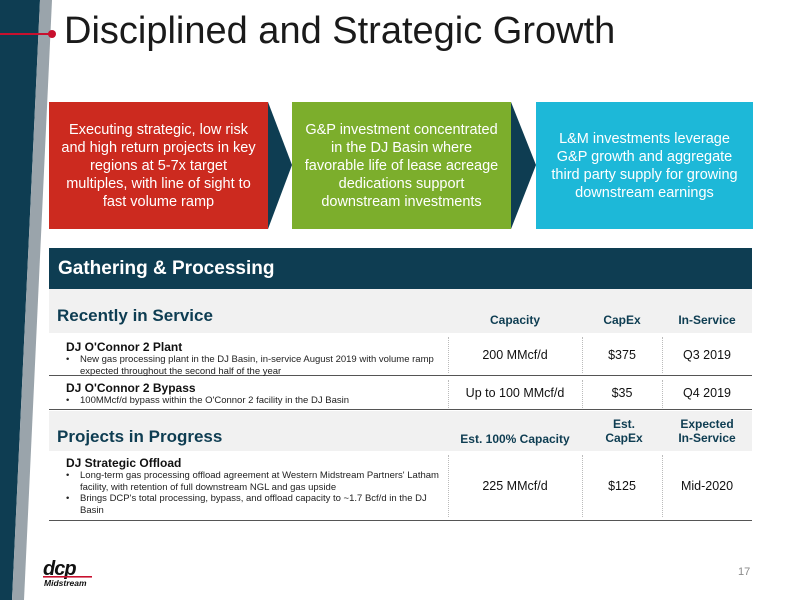 This screenshot has height=600, width=800. Describe the element at coordinates (52, 34) in the screenshot. I see `title-marker-dot` at that location.